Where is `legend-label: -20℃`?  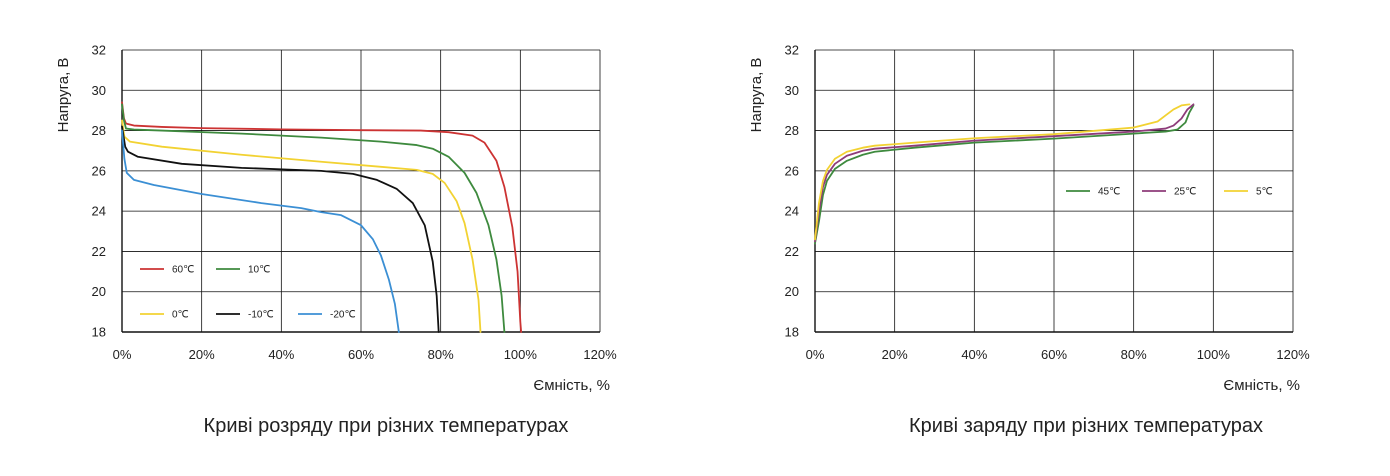
legend-label: -20℃ is located at coordinates (343, 315).